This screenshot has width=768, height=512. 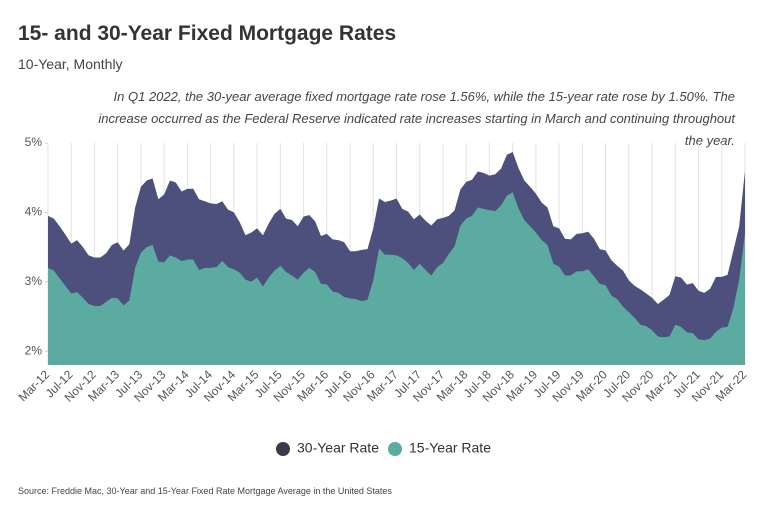 What do you see at coordinates (34, 350) in the screenshot?
I see `y-tick-label: 2%` at bounding box center [34, 350].